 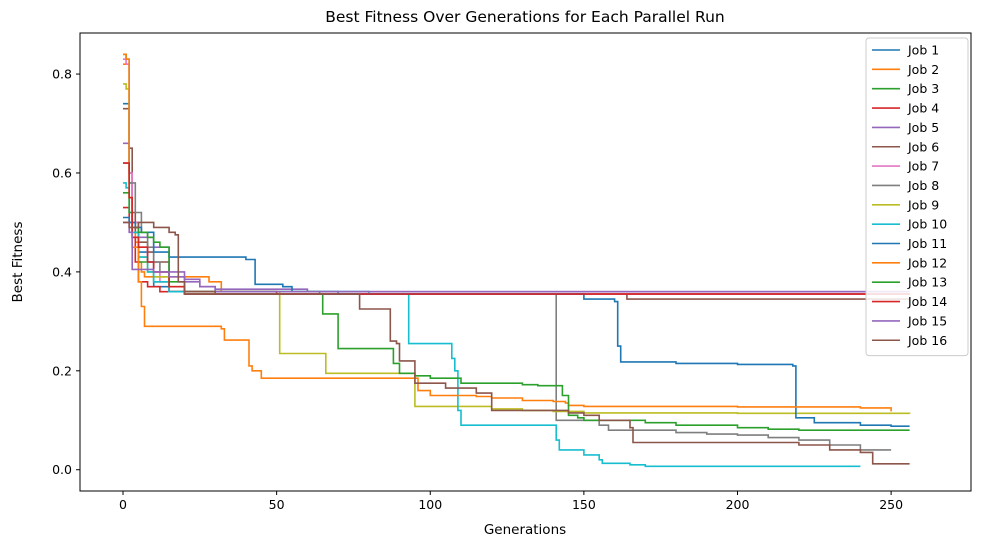 I want to click on y-tick-label: 0.6, so click(x=62, y=172).